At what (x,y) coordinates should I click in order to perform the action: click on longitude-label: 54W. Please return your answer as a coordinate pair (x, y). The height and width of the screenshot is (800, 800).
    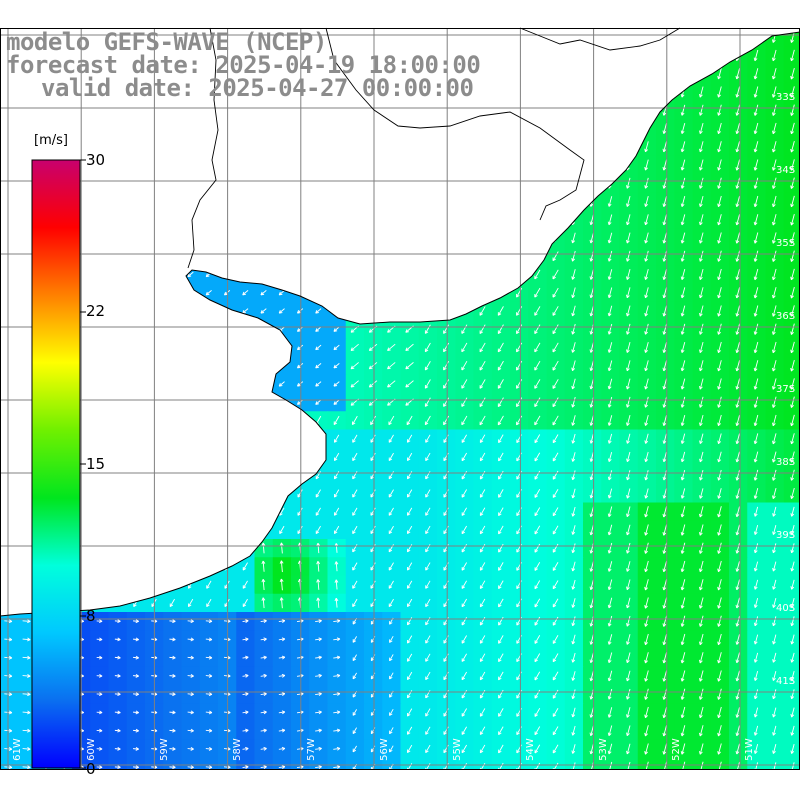
    Looking at the image, I should click on (530, 749).